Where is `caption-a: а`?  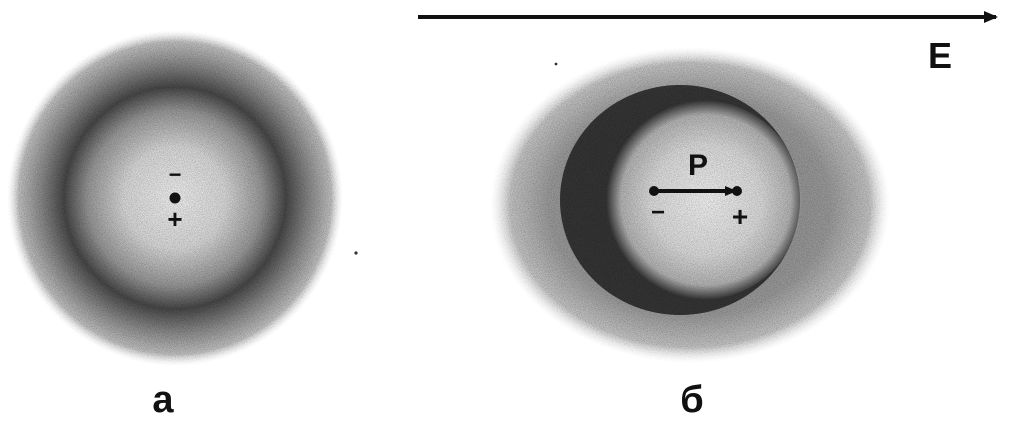 caption-a: а is located at coordinates (163, 400).